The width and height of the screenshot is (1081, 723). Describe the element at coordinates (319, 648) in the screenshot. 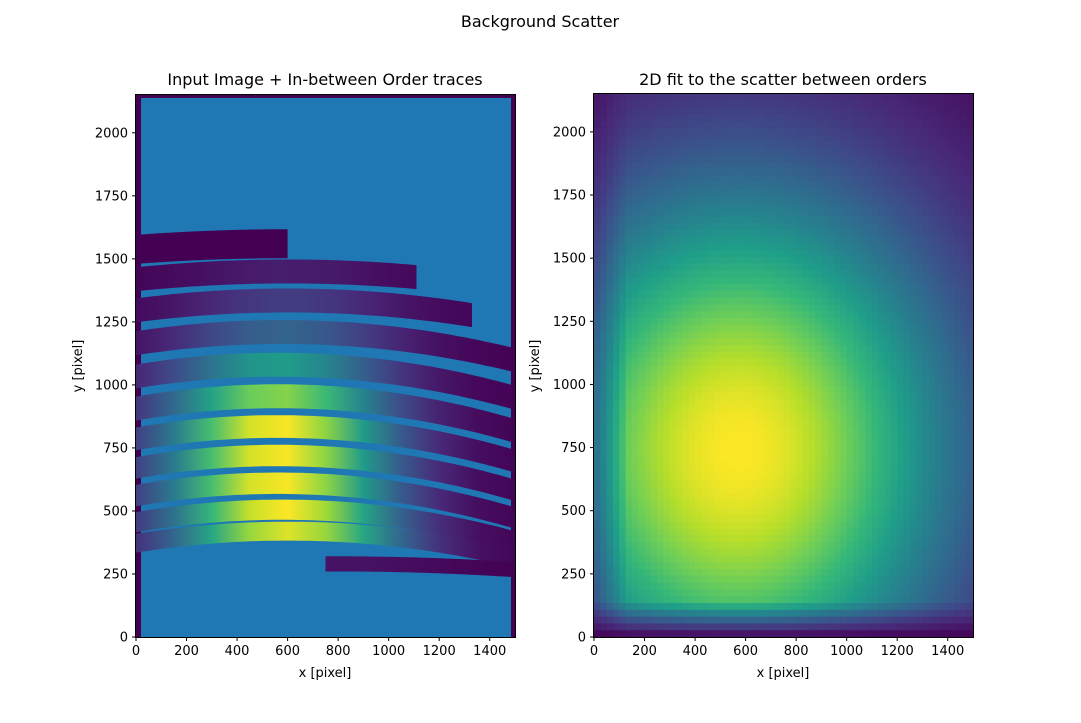

I see `left-x-ticks: 0 200 400 600 800 1000 1200 1400` at that location.